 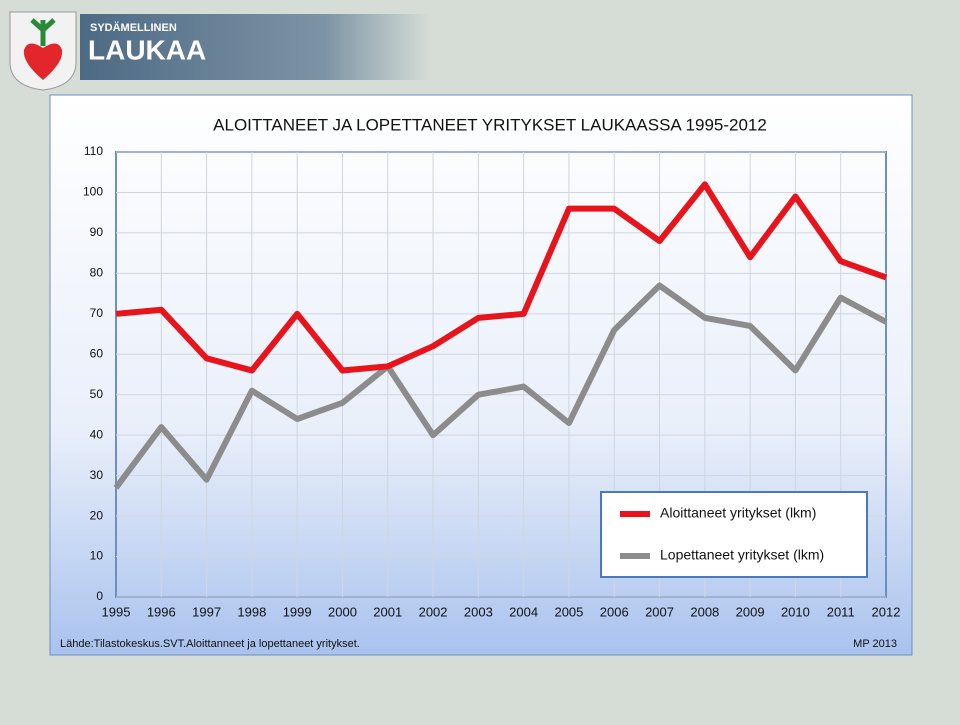 What do you see at coordinates (133, 27) in the screenshot?
I see `tagline: SYDÄMELLINEN` at bounding box center [133, 27].